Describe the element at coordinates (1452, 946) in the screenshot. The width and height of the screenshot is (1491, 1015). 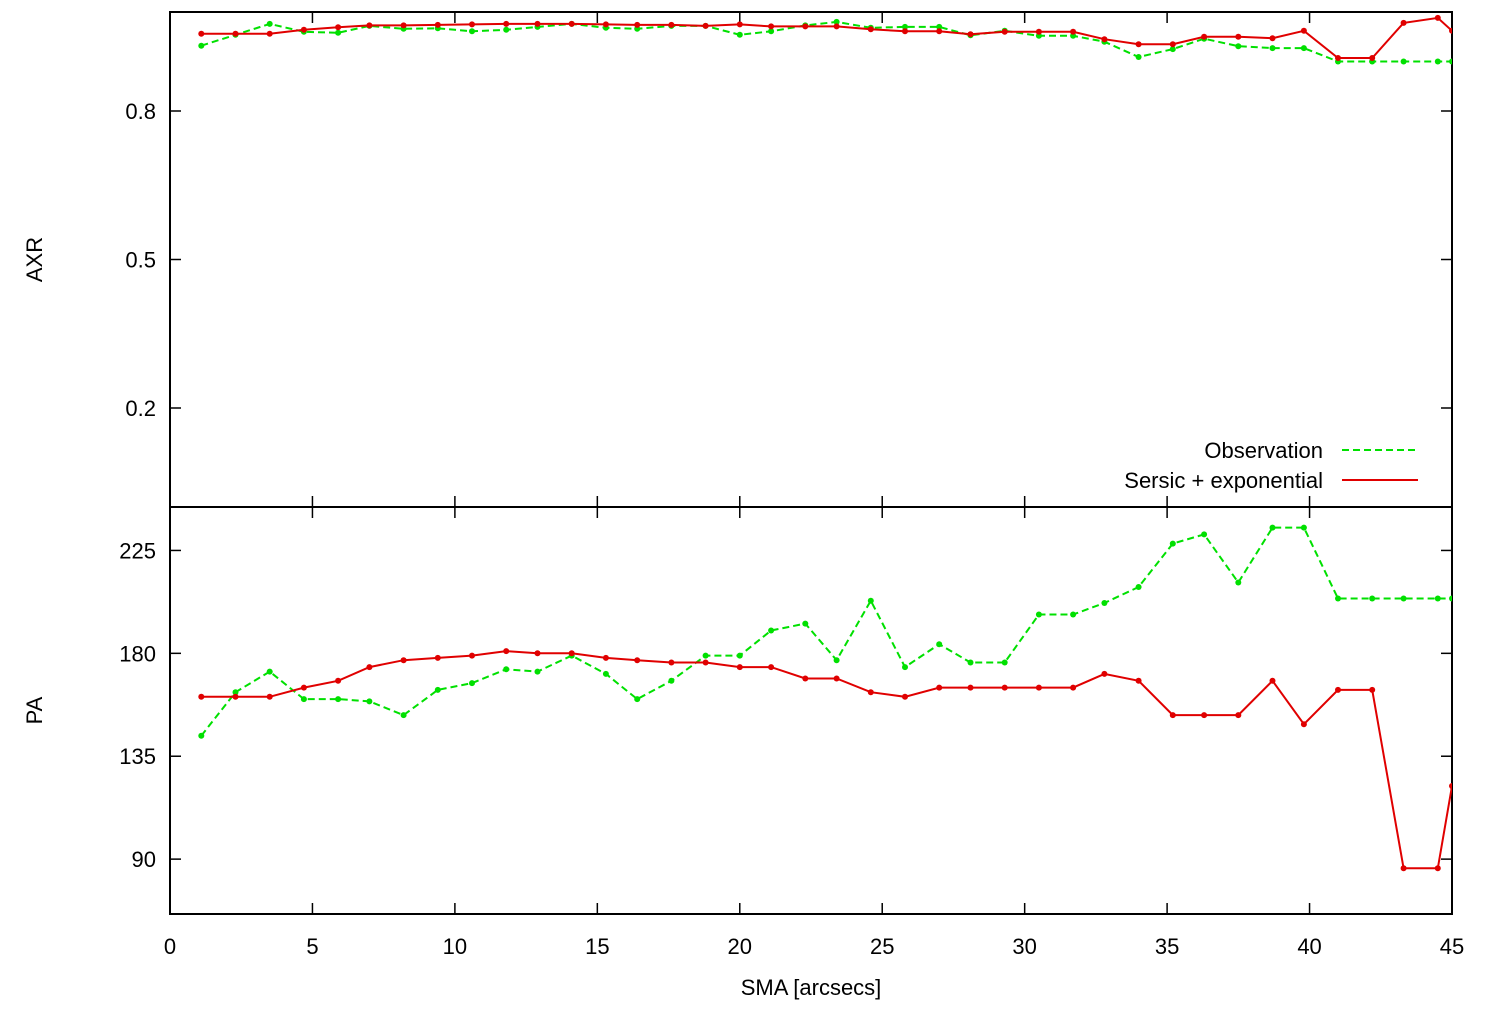
I see `xtick-label: 45` at that location.